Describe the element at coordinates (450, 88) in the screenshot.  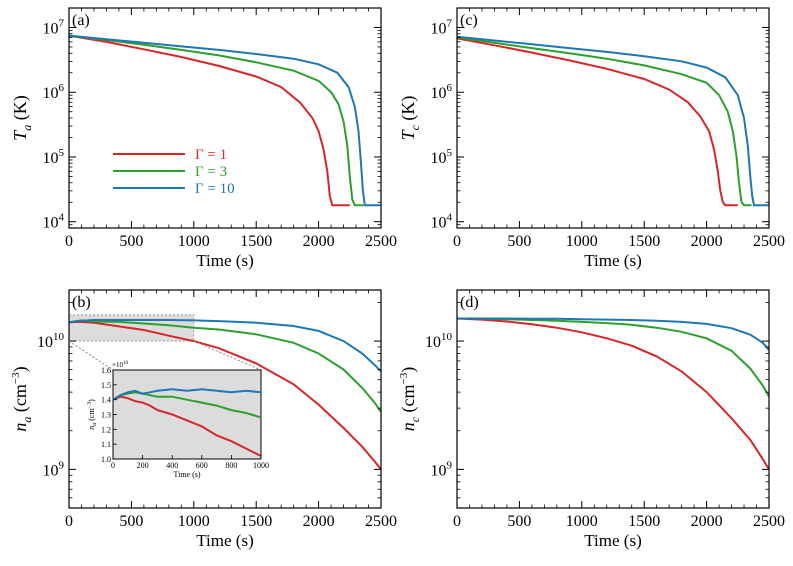
I see `y-tick-exponent: 6` at that location.